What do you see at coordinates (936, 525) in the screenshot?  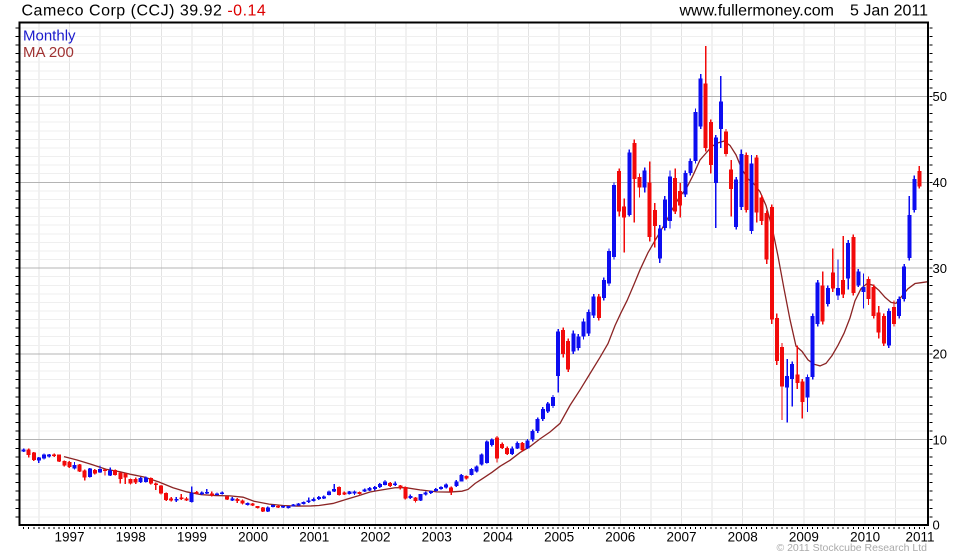 I see `svg-text: 0` at bounding box center [936, 525].